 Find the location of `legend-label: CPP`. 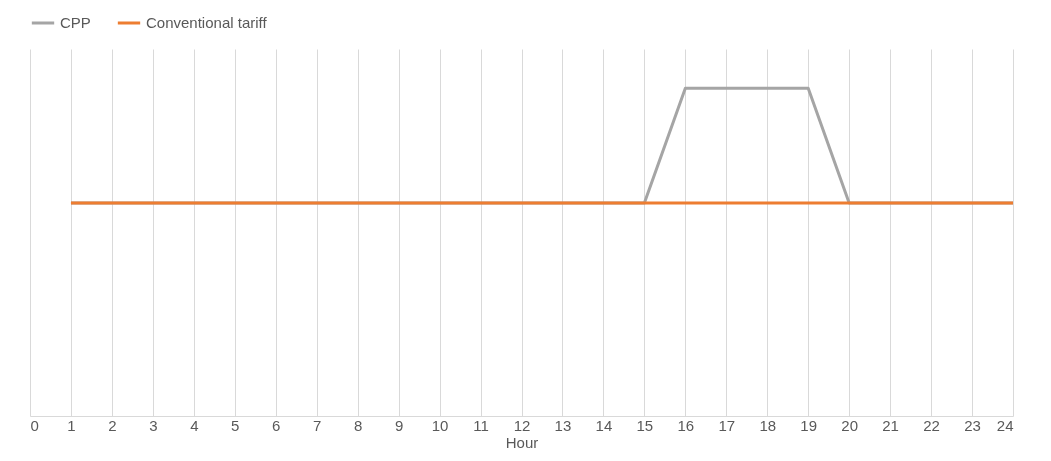

legend-label: CPP is located at coordinates (75, 22).